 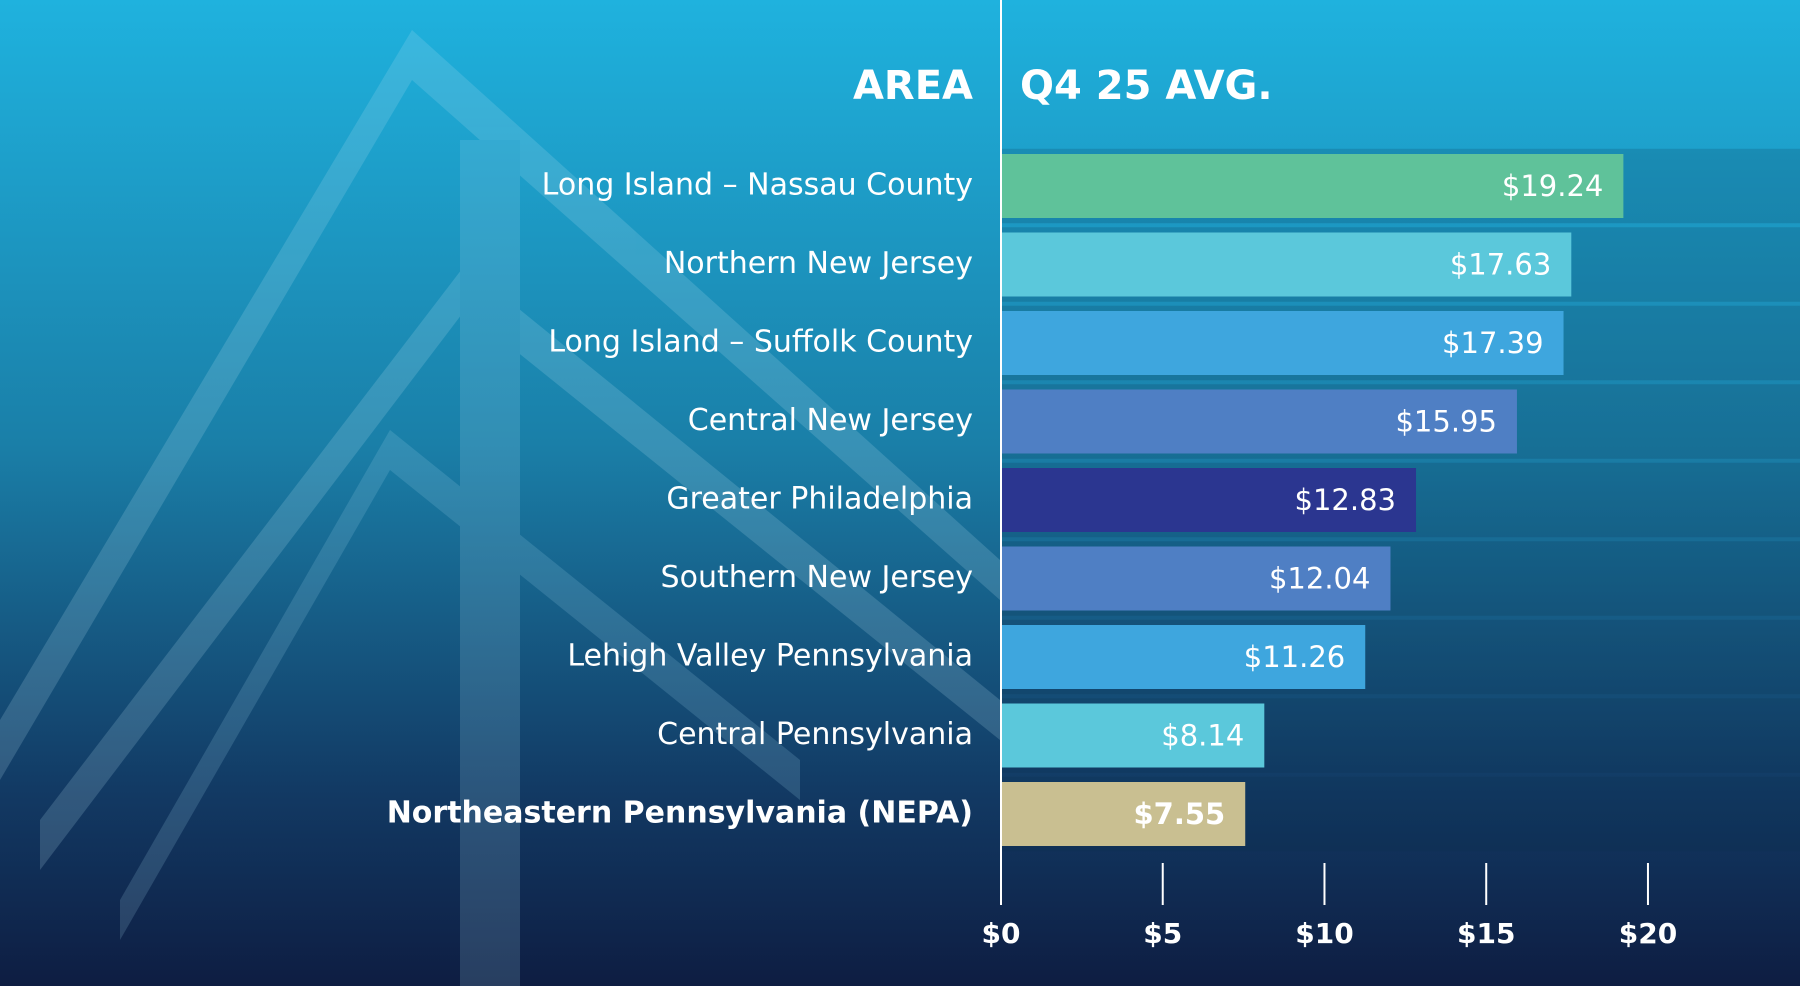 What do you see at coordinates (1345, 500) in the screenshot?
I see `value-label: $12.83` at bounding box center [1345, 500].